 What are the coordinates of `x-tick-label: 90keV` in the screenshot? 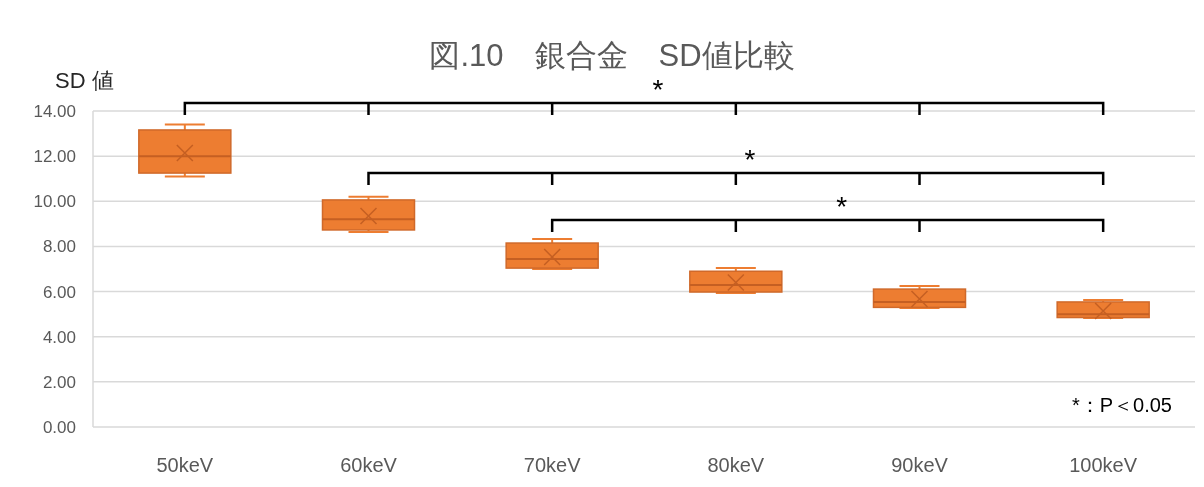 It's located at (920, 465).